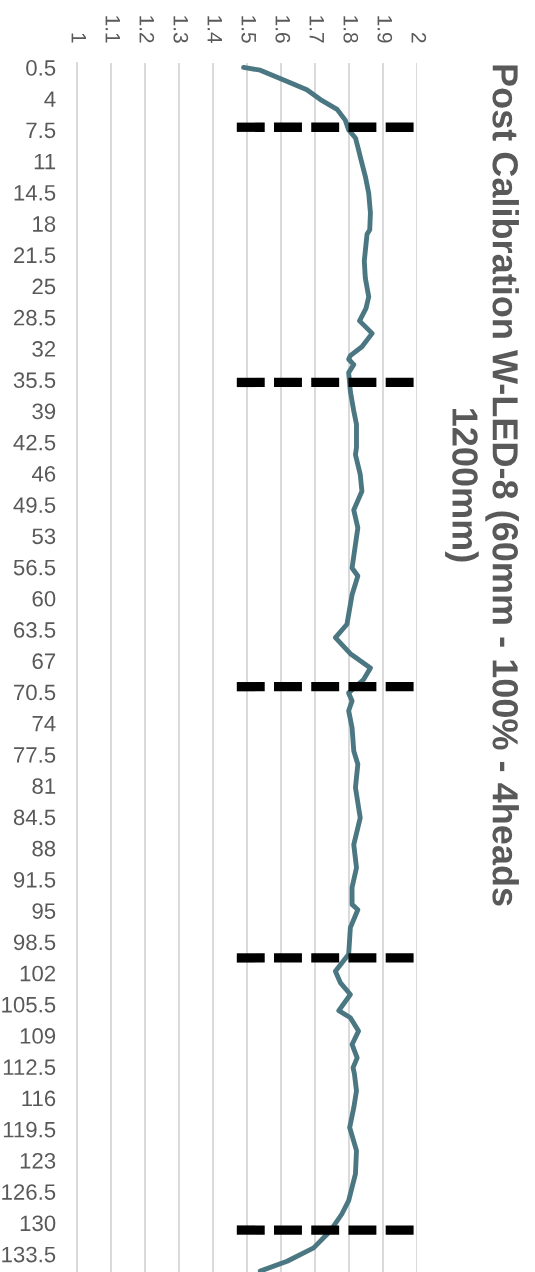  I want to click on y-tick-label: 119.5, so click(29, 1129).